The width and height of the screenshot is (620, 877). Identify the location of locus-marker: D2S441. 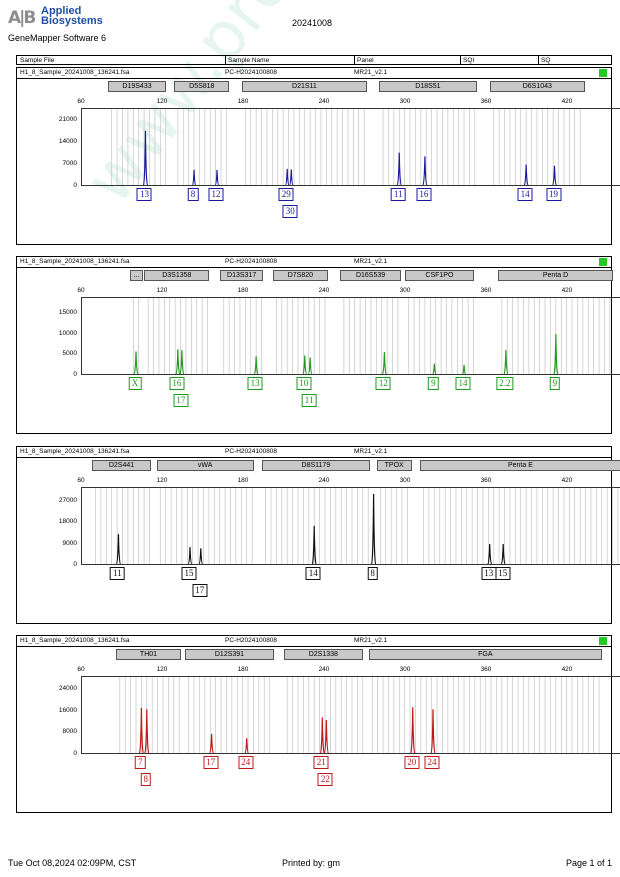
(121, 465).